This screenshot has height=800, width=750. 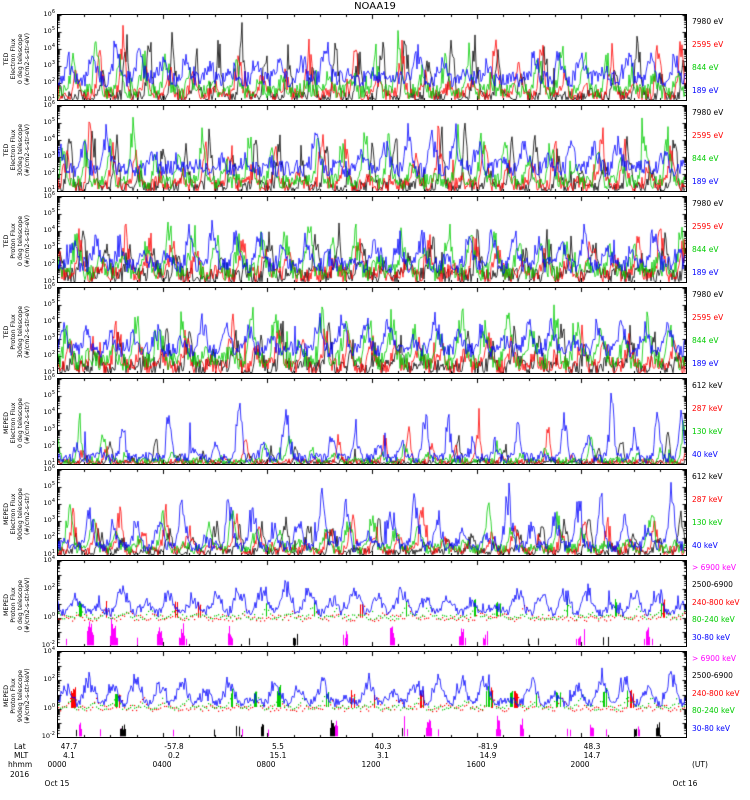 I want to click on plot-canvas-ted-proton-0deg, so click(x=372, y=239).